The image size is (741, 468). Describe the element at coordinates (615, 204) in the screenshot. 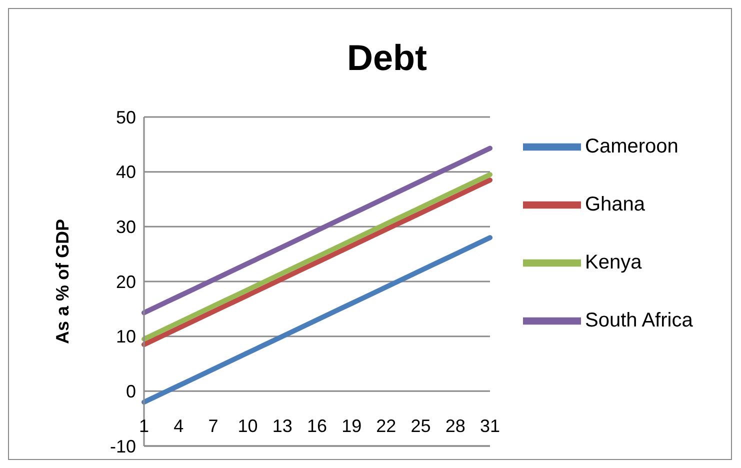

I see `legend-label: Ghana` at that location.